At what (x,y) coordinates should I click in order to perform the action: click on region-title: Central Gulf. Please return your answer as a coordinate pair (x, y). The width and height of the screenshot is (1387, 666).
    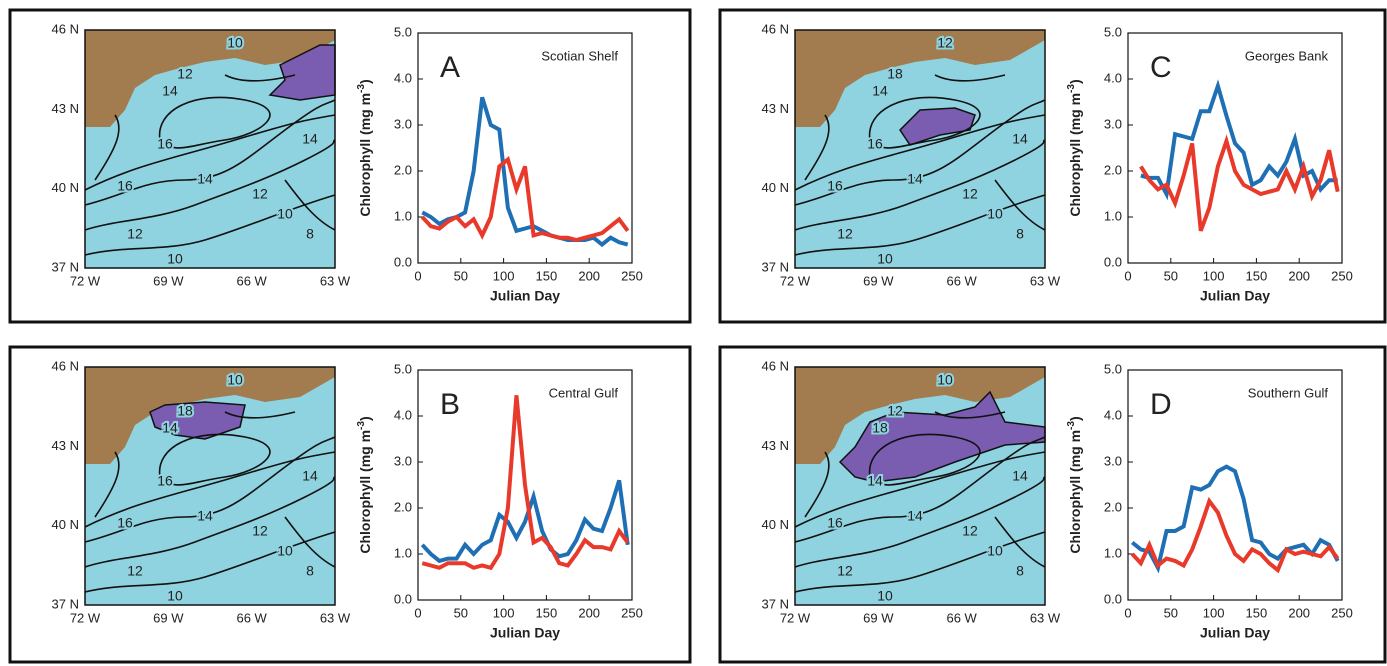
    Looking at the image, I should click on (584, 392).